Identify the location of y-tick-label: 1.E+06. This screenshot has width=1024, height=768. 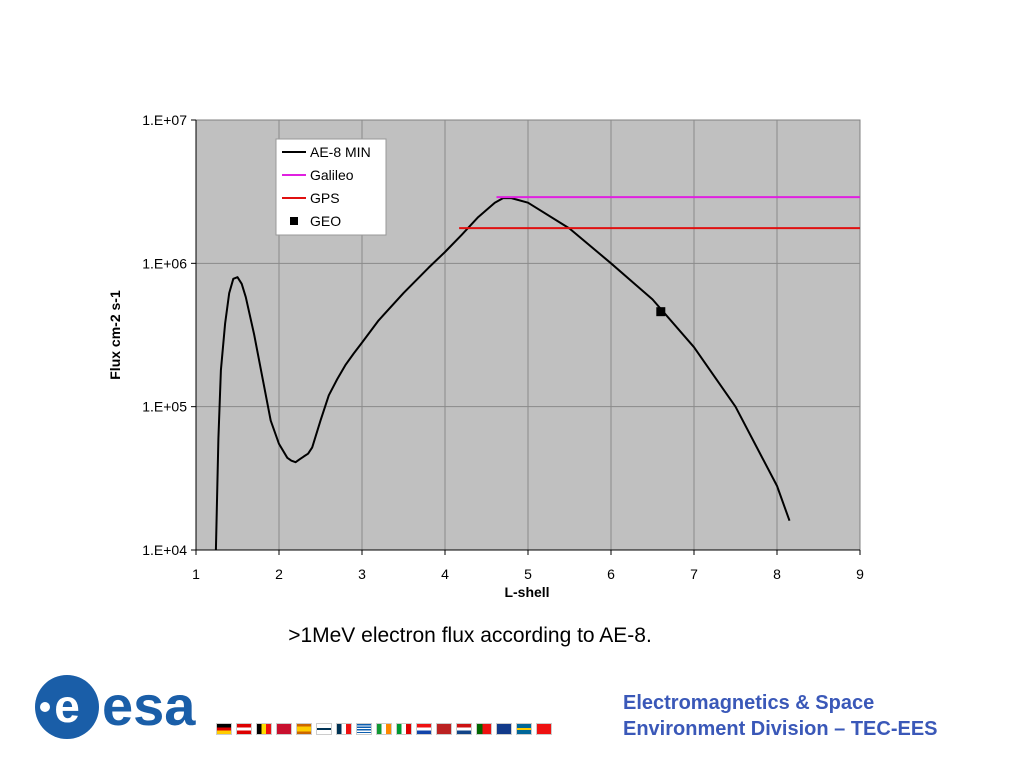
(164, 263).